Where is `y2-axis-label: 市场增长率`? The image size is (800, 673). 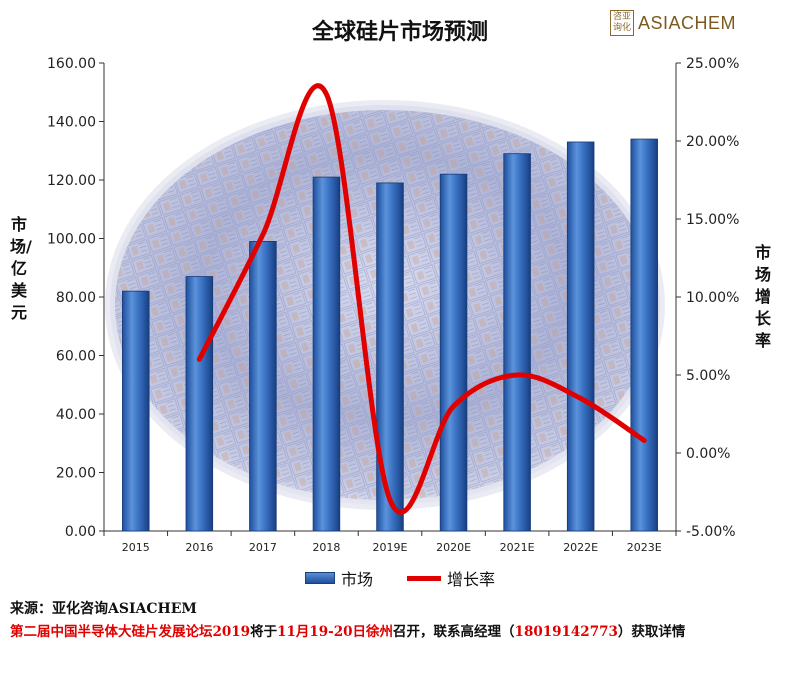 y2-axis-label: 市场增长率 is located at coordinates (762, 296).